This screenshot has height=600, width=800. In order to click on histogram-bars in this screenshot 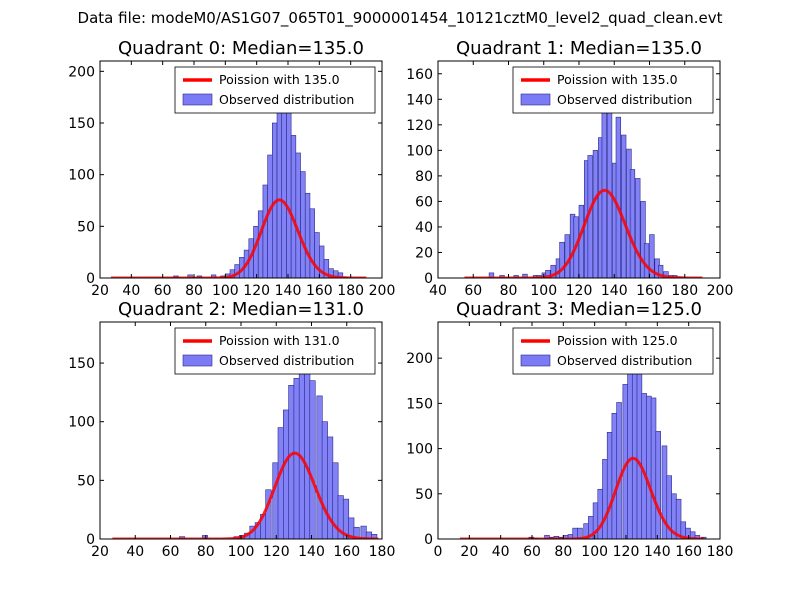, I will do `click(617, 438)`.